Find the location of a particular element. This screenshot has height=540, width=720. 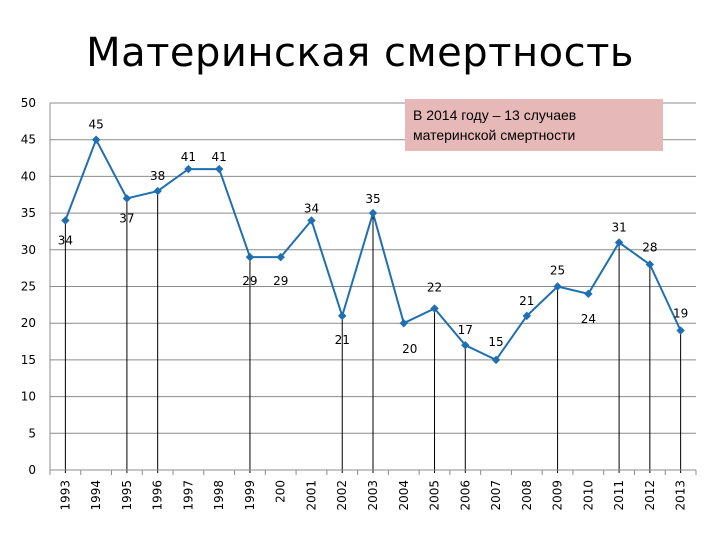

annotation-line-2: материнской смертности is located at coordinates (494, 135).